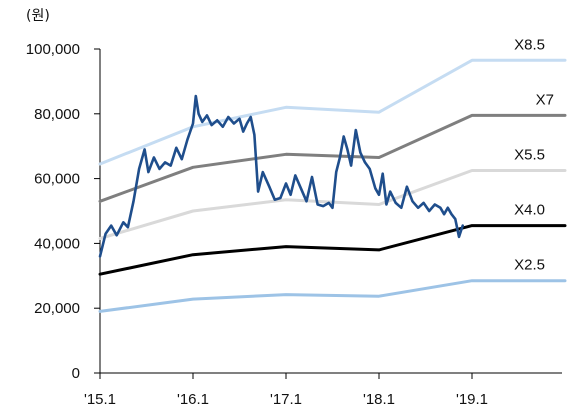 The image size is (568, 415). Describe the element at coordinates (529, 44) in the screenshot. I see `series-label-x8-5: X8.5` at that location.